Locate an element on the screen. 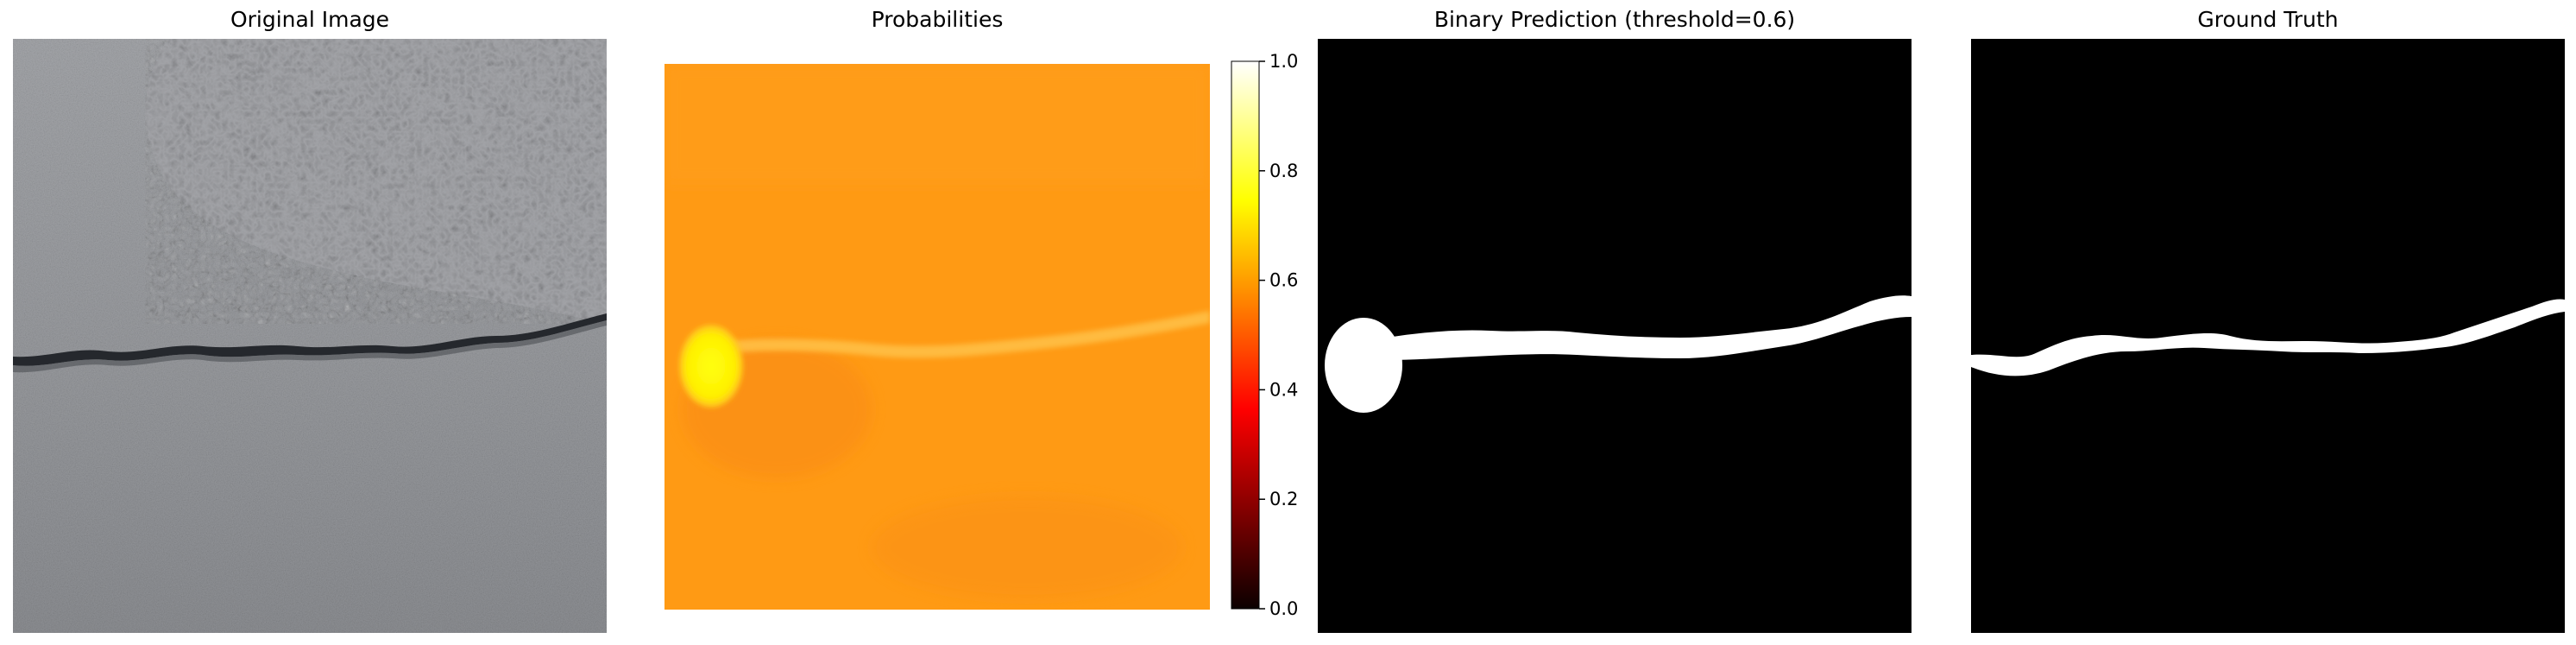 The height and width of the screenshot is (645, 2576). predicted-blob is located at coordinates (1364, 365).